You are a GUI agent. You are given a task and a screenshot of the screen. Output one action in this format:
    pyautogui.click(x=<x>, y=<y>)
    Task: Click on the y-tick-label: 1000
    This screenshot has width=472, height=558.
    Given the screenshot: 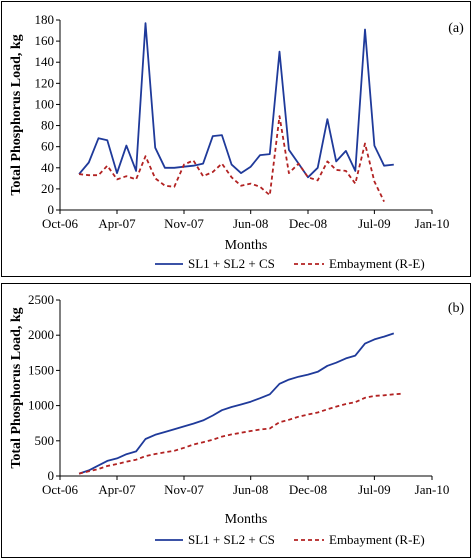 What is the action you would take?
    pyautogui.click(x=41, y=405)
    